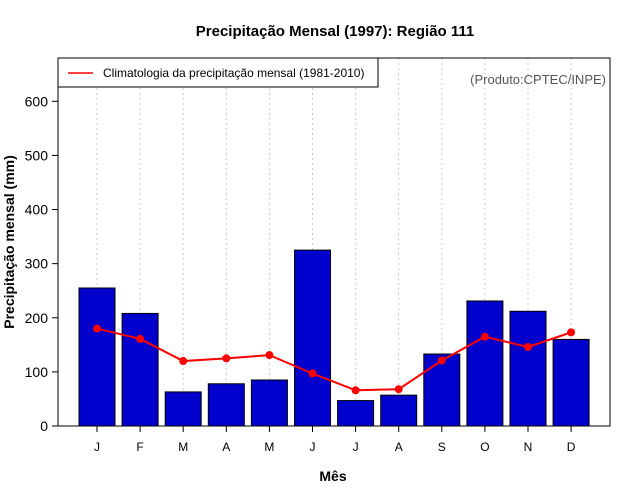 Image resolution: width=640 pixels, height=500 pixels. I want to click on x-tick-label: F, so click(139, 447).